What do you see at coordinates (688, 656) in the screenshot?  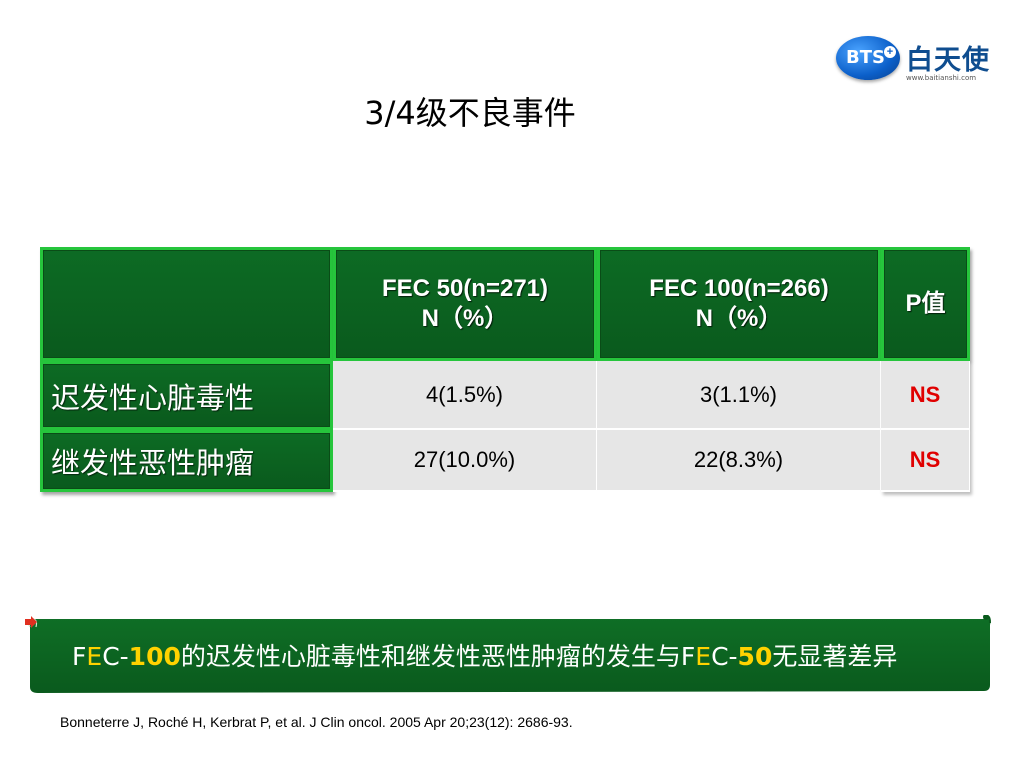 I see `banner-f2: F` at bounding box center [688, 656].